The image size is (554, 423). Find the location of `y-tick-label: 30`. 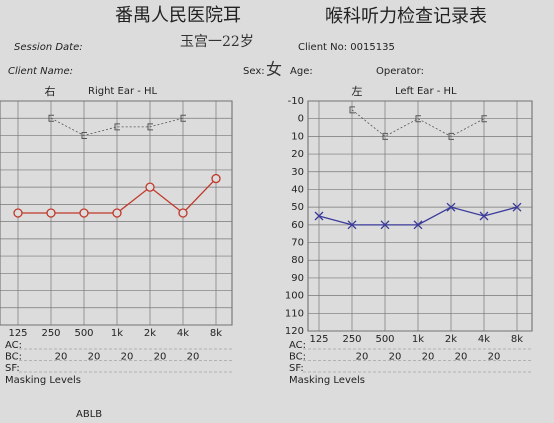

y-tick-label: 30 is located at coordinates (297, 172).